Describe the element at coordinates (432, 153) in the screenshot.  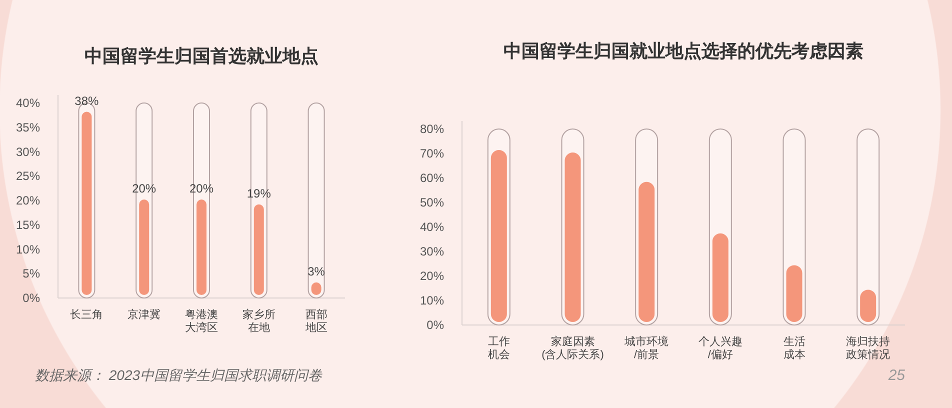
I see `y-tick-label: 70%` at that location.